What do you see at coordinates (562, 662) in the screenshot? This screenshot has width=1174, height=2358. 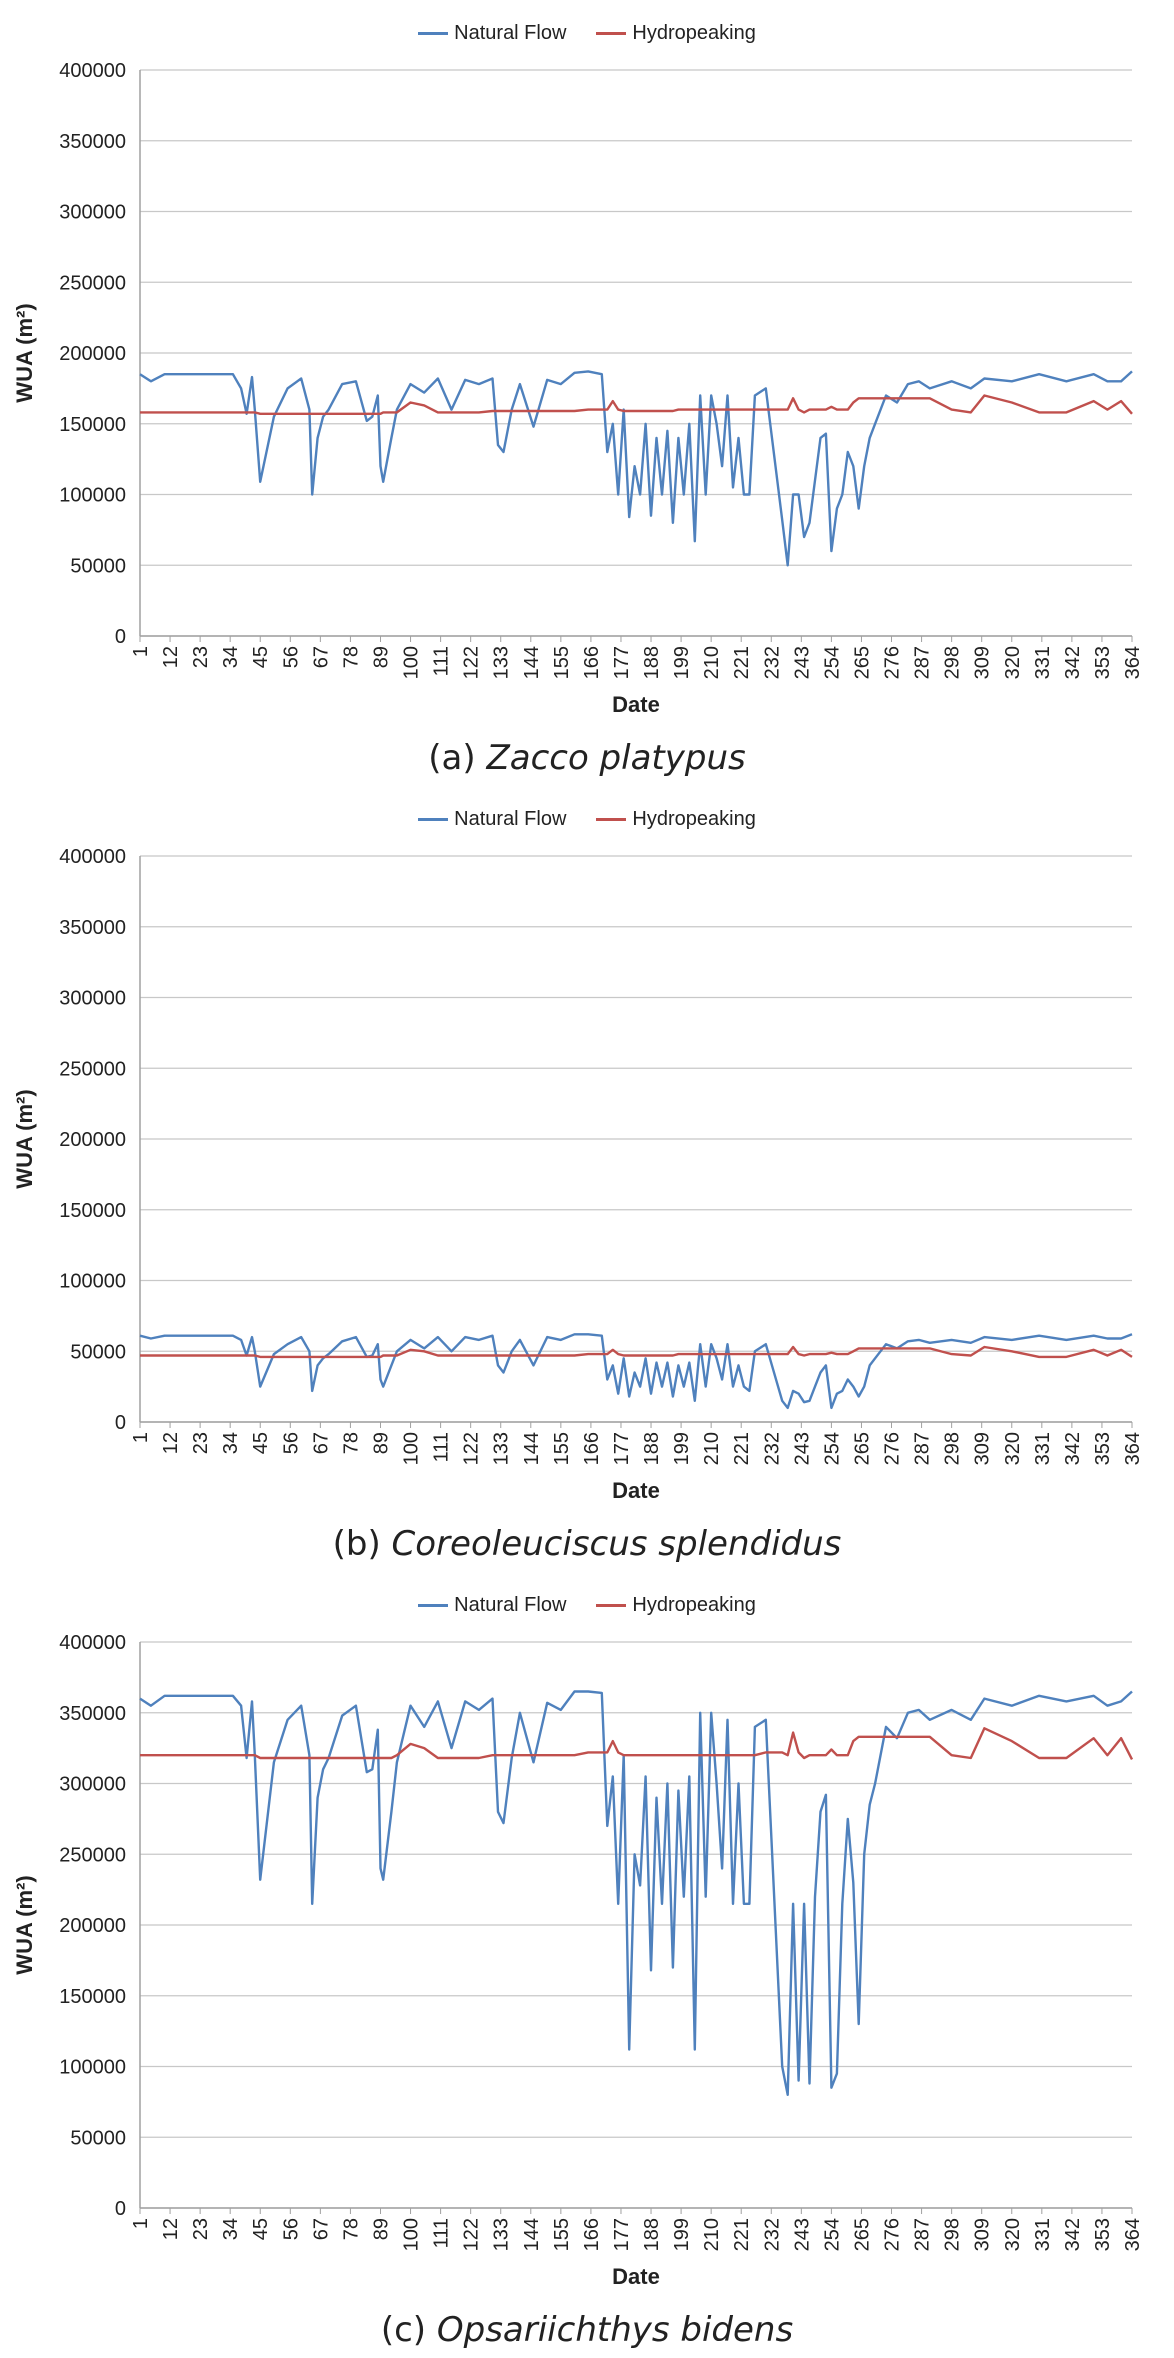 I see `x-tick-label: 155` at bounding box center [562, 662].